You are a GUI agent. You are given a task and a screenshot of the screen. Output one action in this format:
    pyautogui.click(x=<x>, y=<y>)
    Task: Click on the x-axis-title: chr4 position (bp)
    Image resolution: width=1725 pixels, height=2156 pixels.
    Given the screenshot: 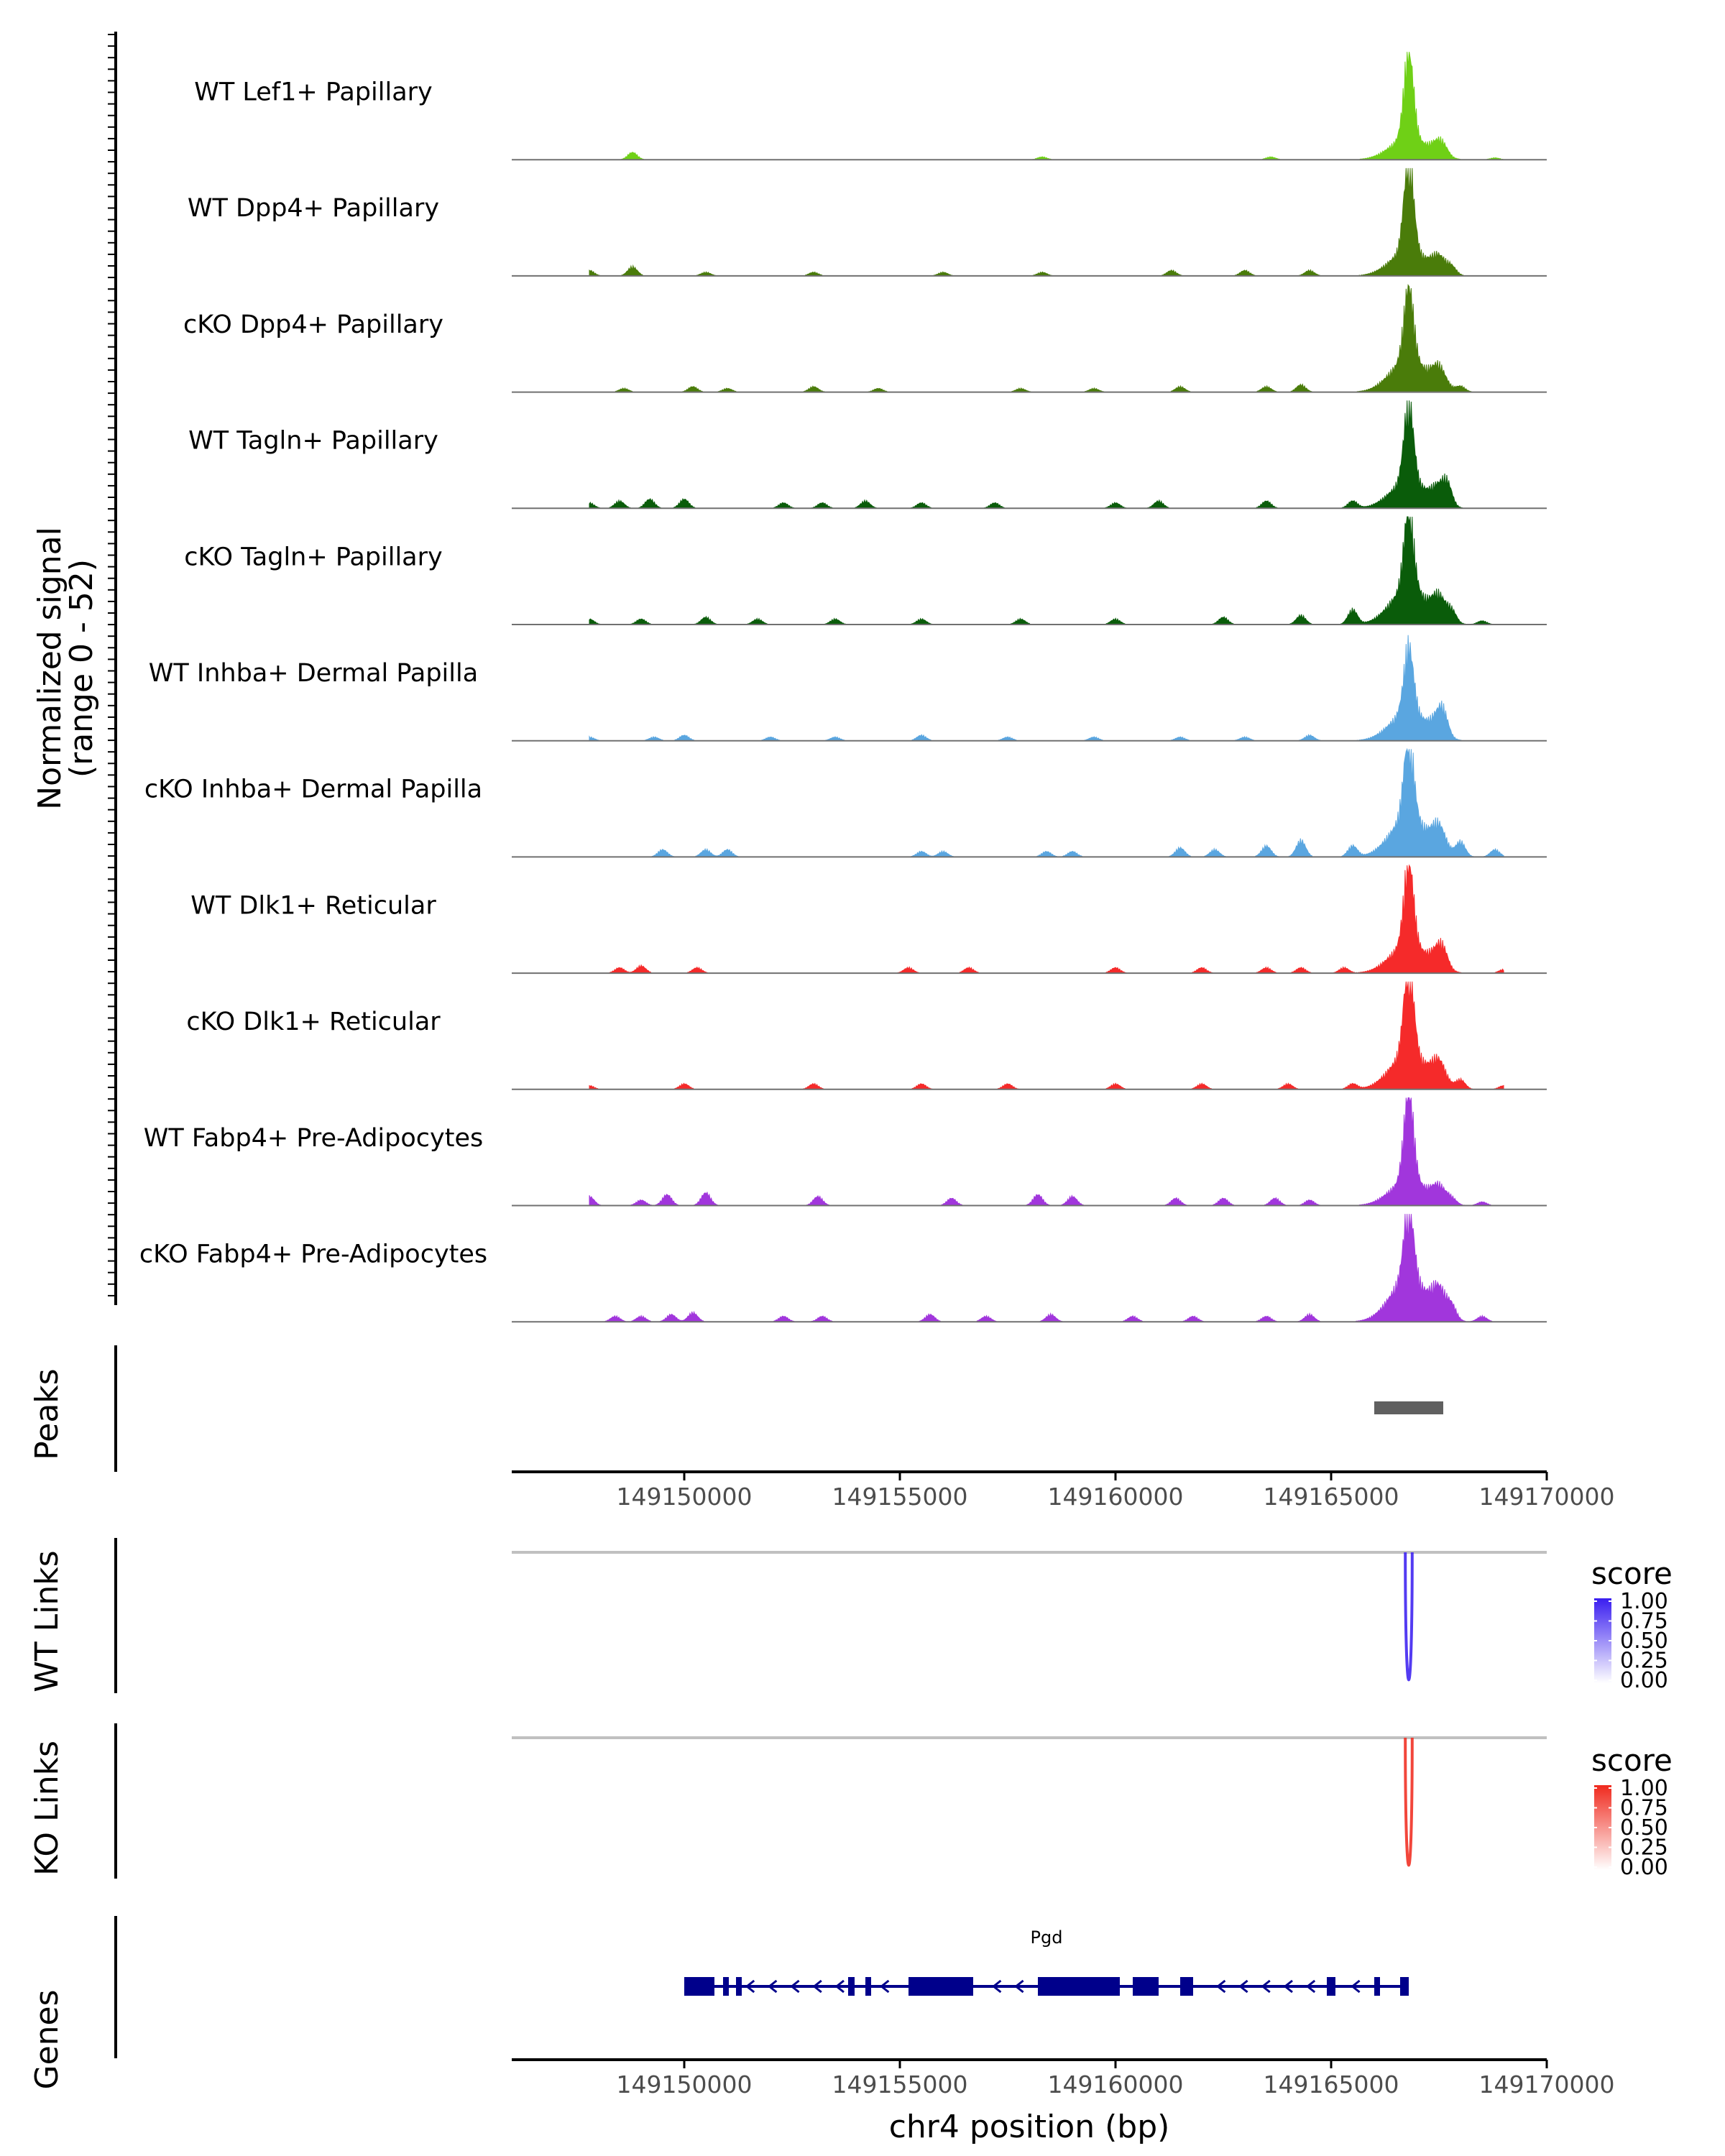 What is the action you would take?
    pyautogui.click(x=1029, y=2127)
    